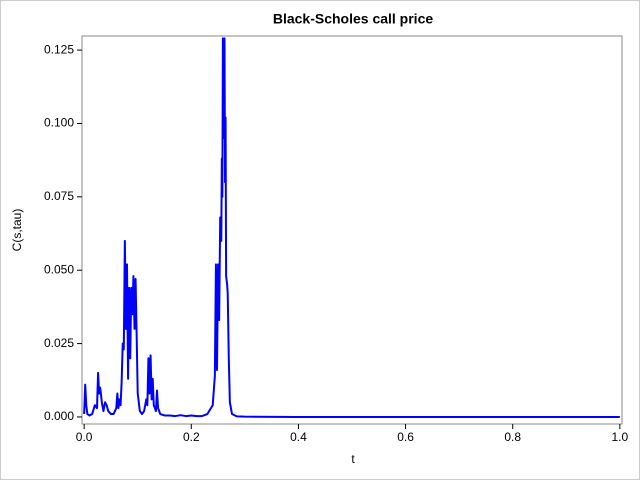 The height and width of the screenshot is (480, 640). What do you see at coordinates (191, 437) in the screenshot?
I see `x-tick-label: 0.2` at bounding box center [191, 437].